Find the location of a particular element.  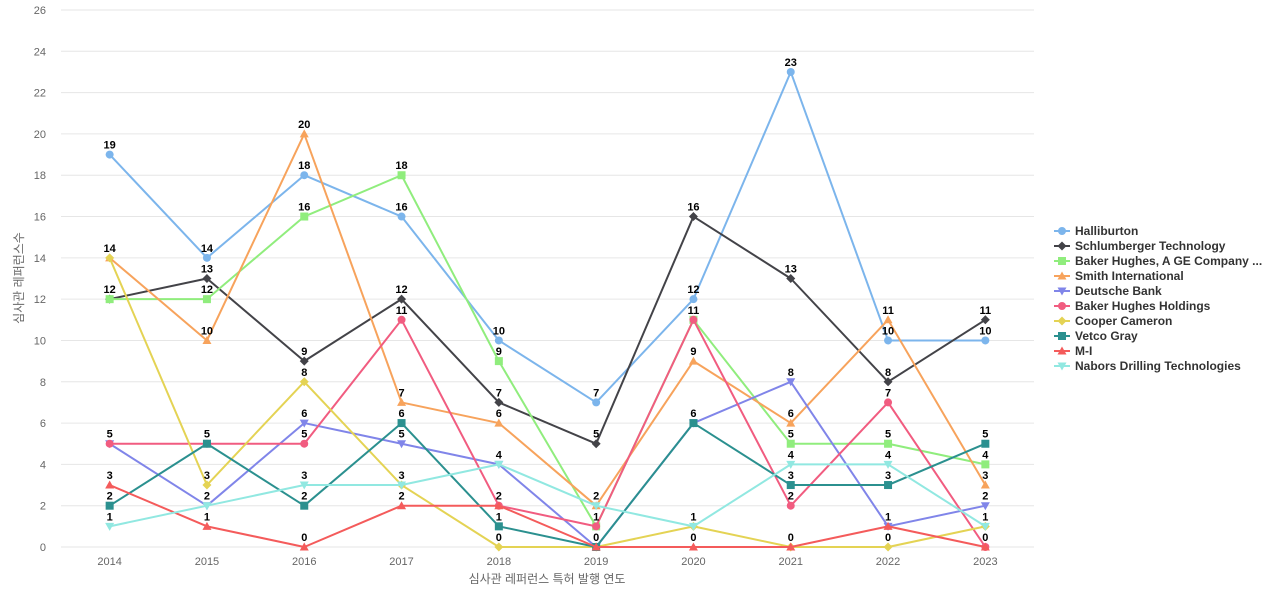

x-axis-ticks: 2014 2015 2016 2017 2018 2019 2020 2021 2022 2023 is located at coordinates (547, 562).